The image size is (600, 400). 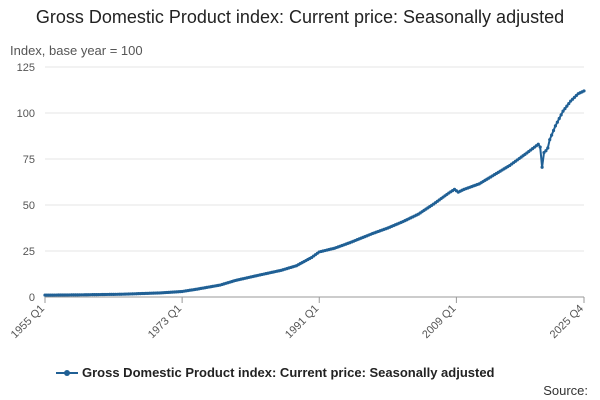 What do you see at coordinates (67, 373) in the screenshot?
I see `legend-line-marker` at bounding box center [67, 373].